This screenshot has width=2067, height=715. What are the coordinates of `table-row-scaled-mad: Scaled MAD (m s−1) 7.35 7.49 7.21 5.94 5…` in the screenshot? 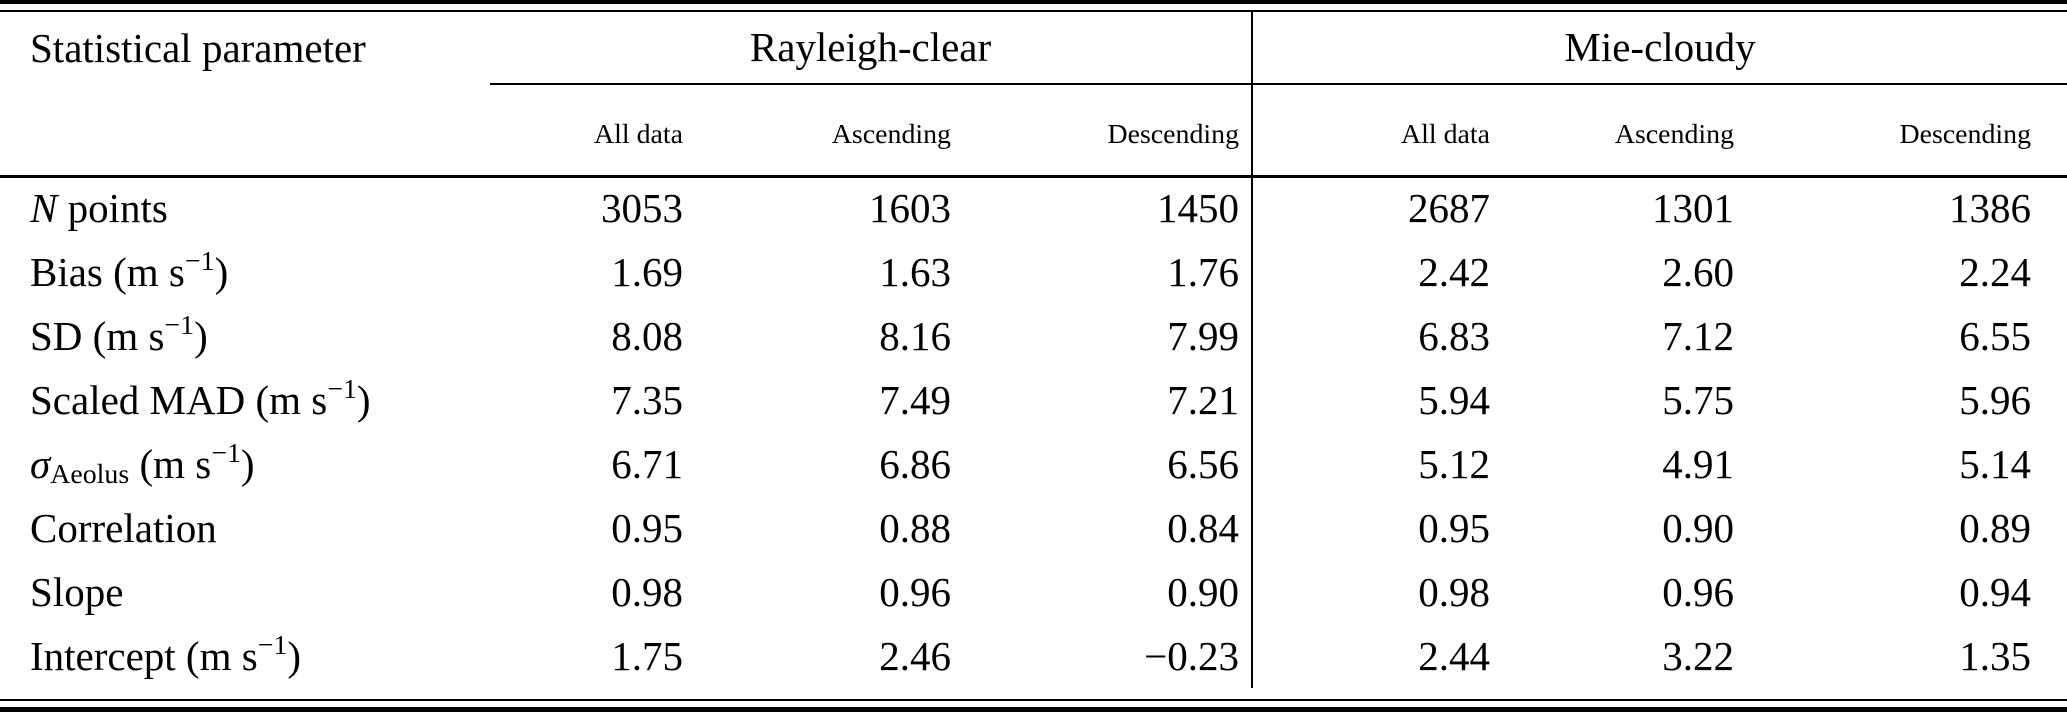 It's located at (1033, 400).